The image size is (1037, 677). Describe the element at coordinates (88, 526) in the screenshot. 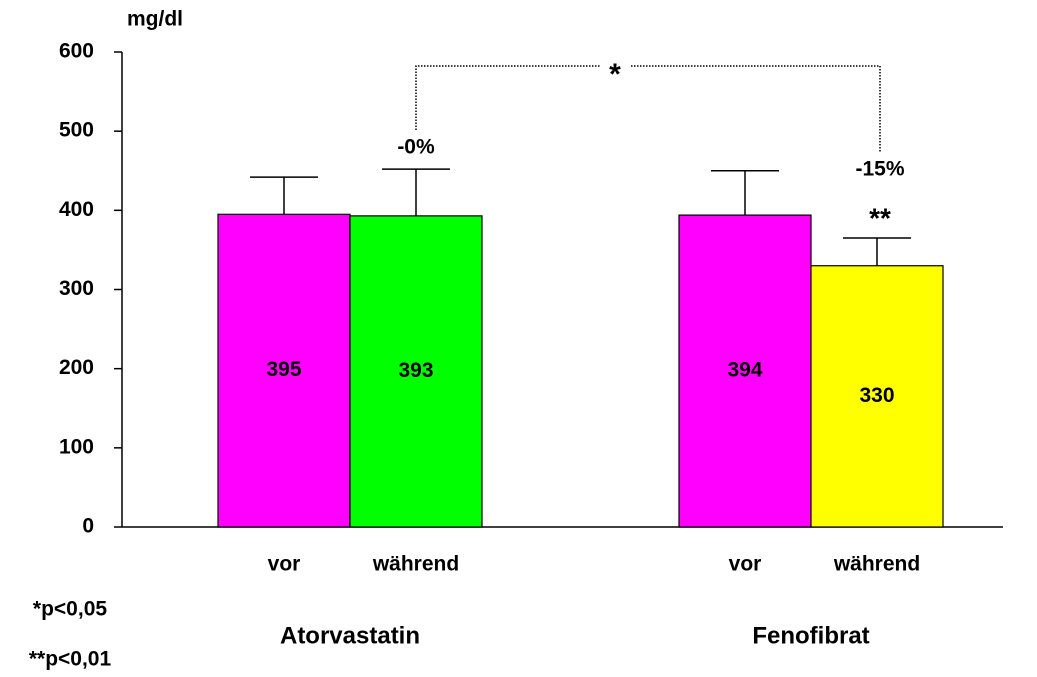

I see `y-tick-label: 0` at that location.